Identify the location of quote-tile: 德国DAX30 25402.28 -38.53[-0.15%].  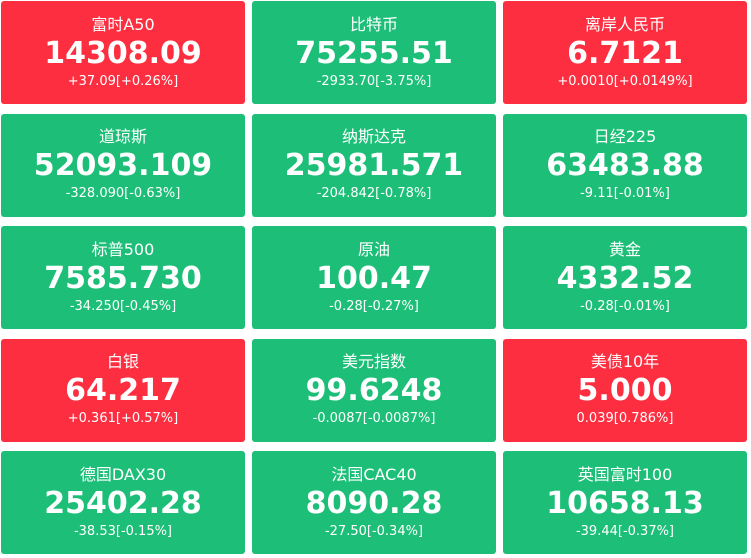
(123, 502).